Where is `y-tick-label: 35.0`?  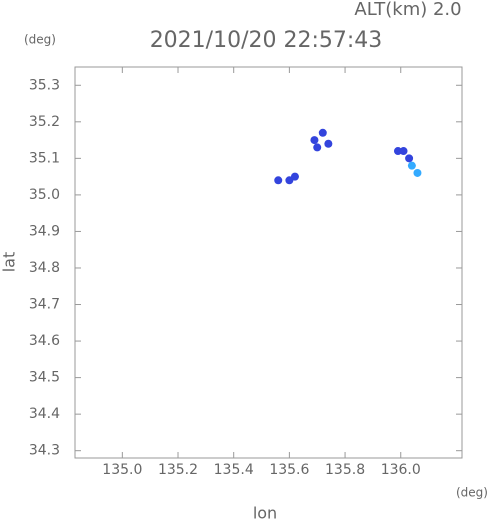
y-tick-label: 35.0 is located at coordinates (44, 195).